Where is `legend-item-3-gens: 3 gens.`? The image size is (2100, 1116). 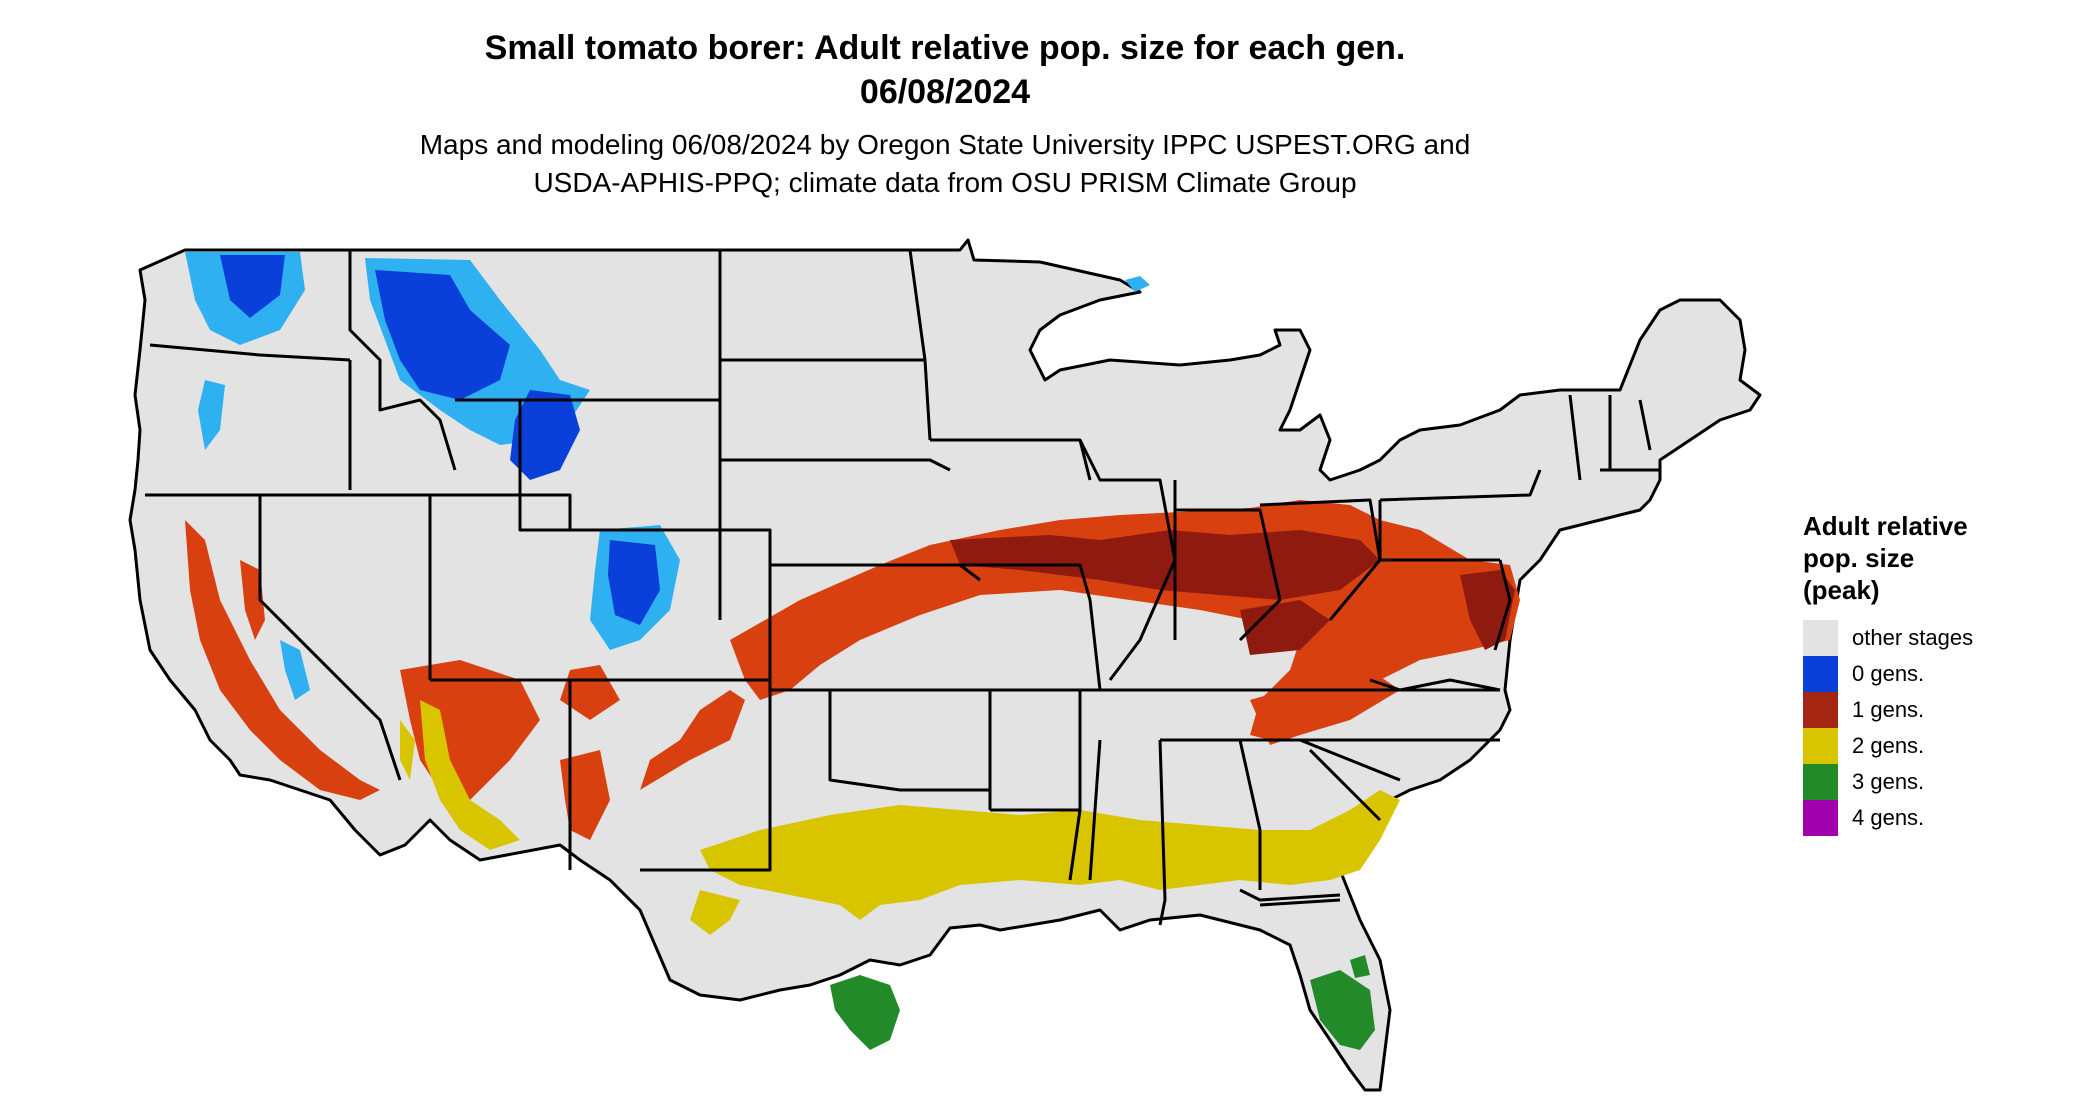
legend-item-3-gens: 3 gens. is located at coordinates (1943, 782).